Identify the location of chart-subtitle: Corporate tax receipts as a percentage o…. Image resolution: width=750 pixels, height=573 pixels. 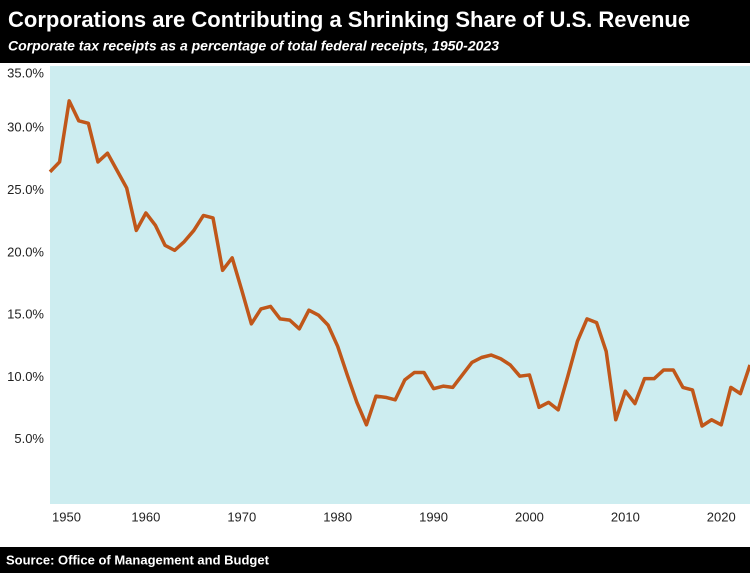
(253, 46).